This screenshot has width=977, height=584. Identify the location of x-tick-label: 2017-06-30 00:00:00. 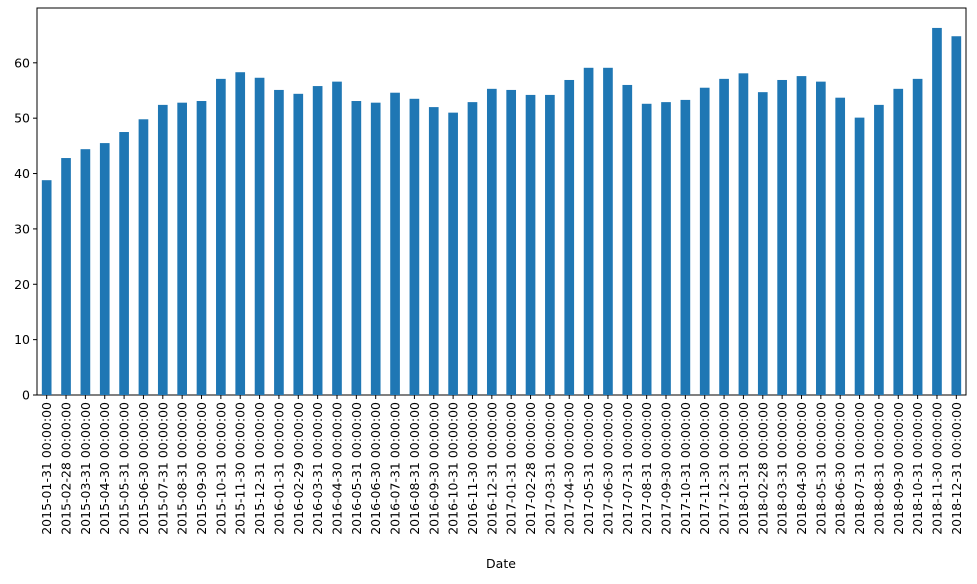
(607, 468).